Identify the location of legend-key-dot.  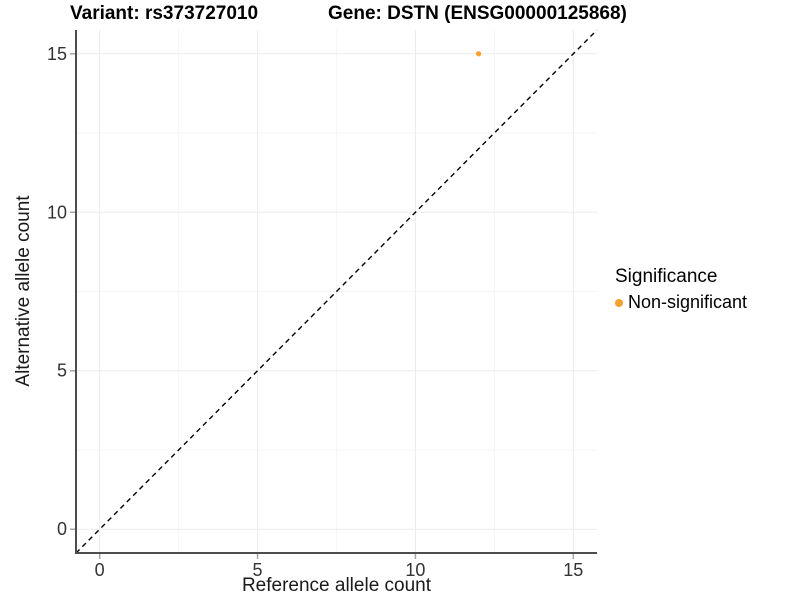
(619, 302).